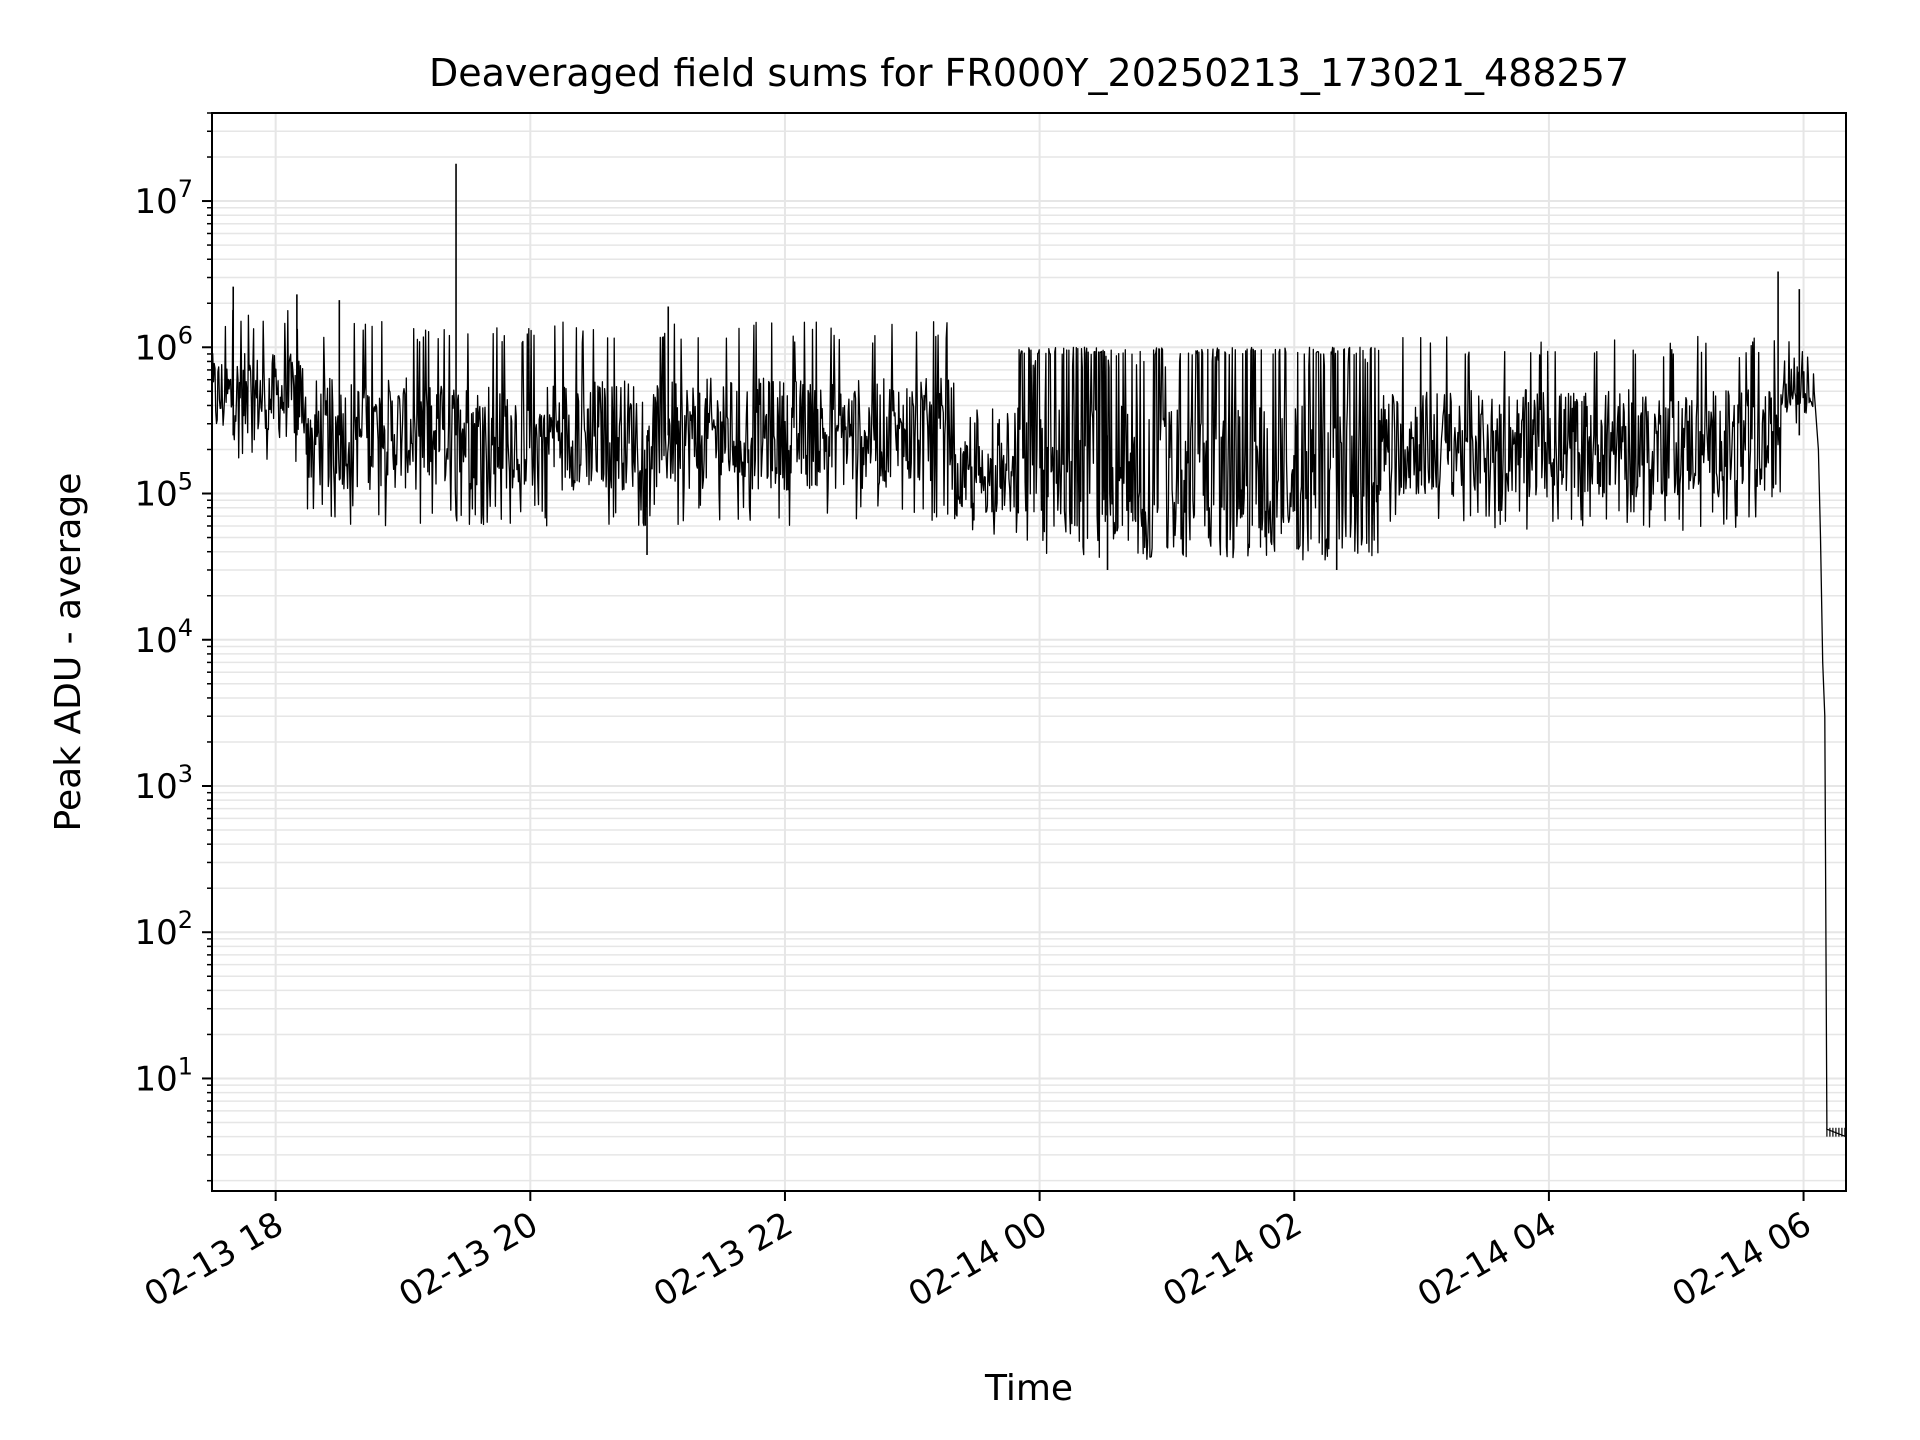 This screenshot has height=1440, width=1920. Describe the element at coordinates (68, 652) in the screenshot. I see `y-axis-label: Peak ADU - average` at that location.